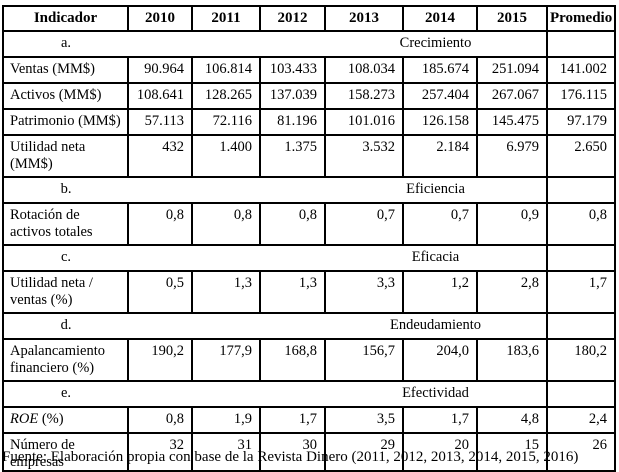 The image size is (619, 472). What do you see at coordinates (51, 419) in the screenshot?
I see `roe-label-rest: (%)` at bounding box center [51, 419].